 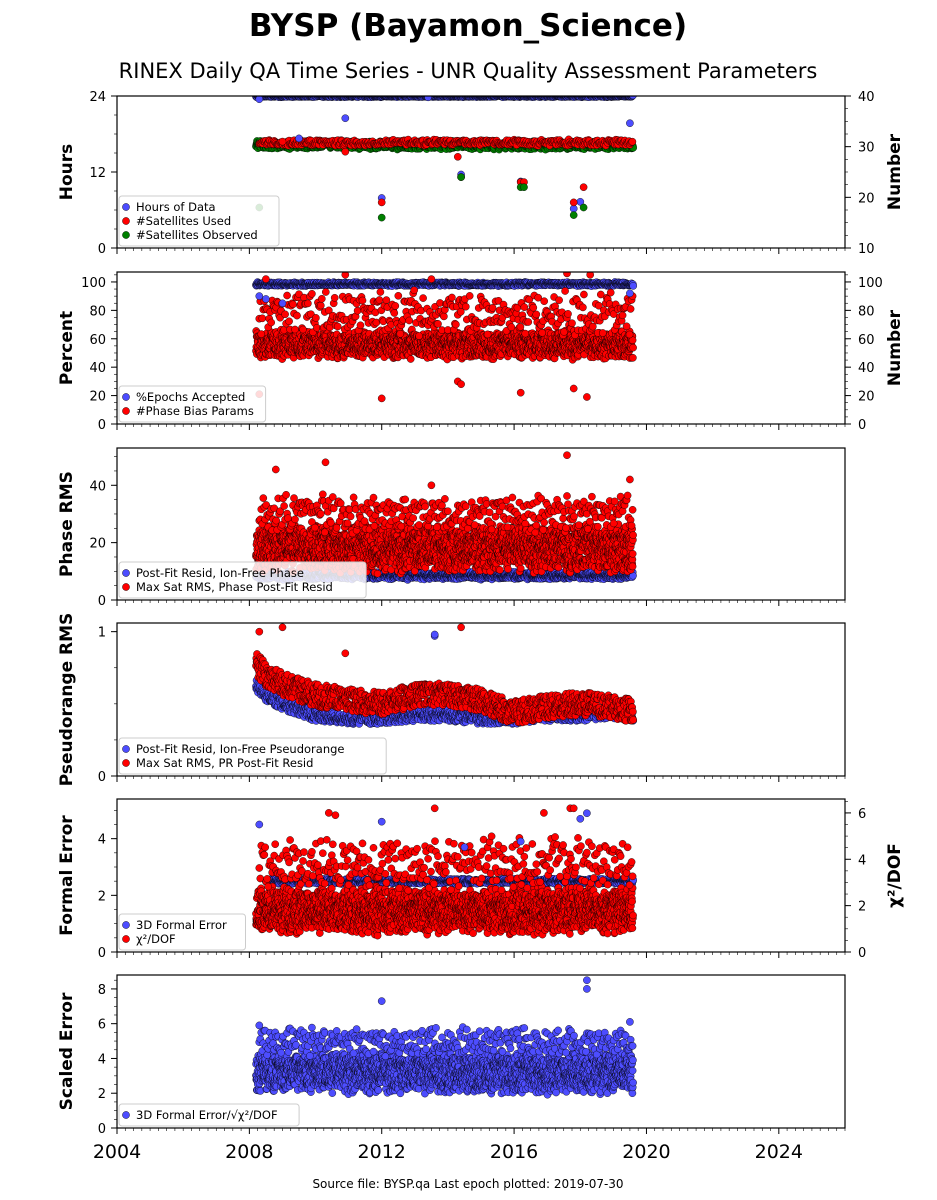 What do you see at coordinates (183, 221) in the screenshot?
I see `legend-label-satellites-used: #Satellites Used` at bounding box center [183, 221].